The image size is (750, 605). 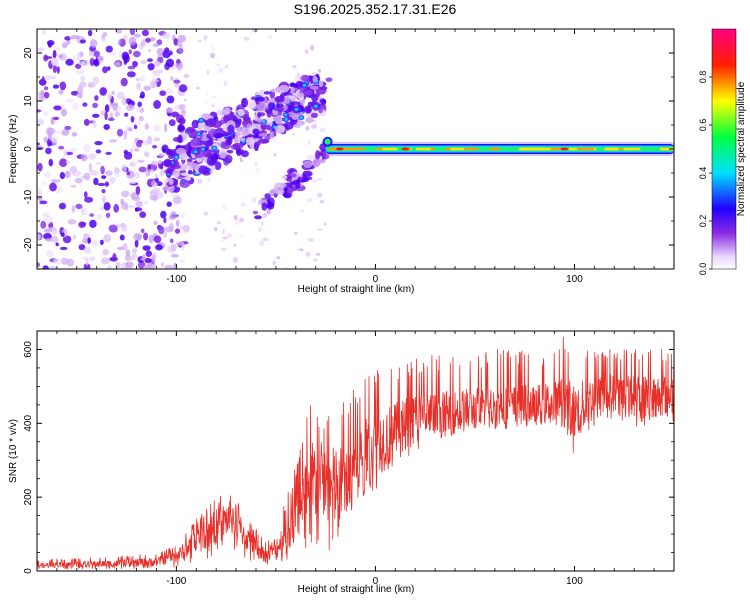 What do you see at coordinates (28, 244) in the screenshot?
I see `y-tick-label: -20` at bounding box center [28, 244].